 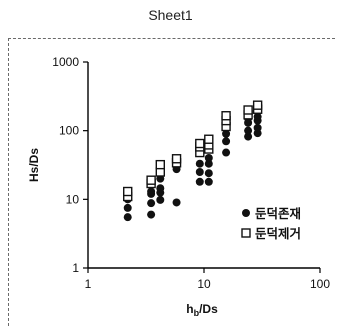 What do you see at coordinates (65, 62) in the screenshot?
I see `y-tick-label: 1000` at bounding box center [65, 62].